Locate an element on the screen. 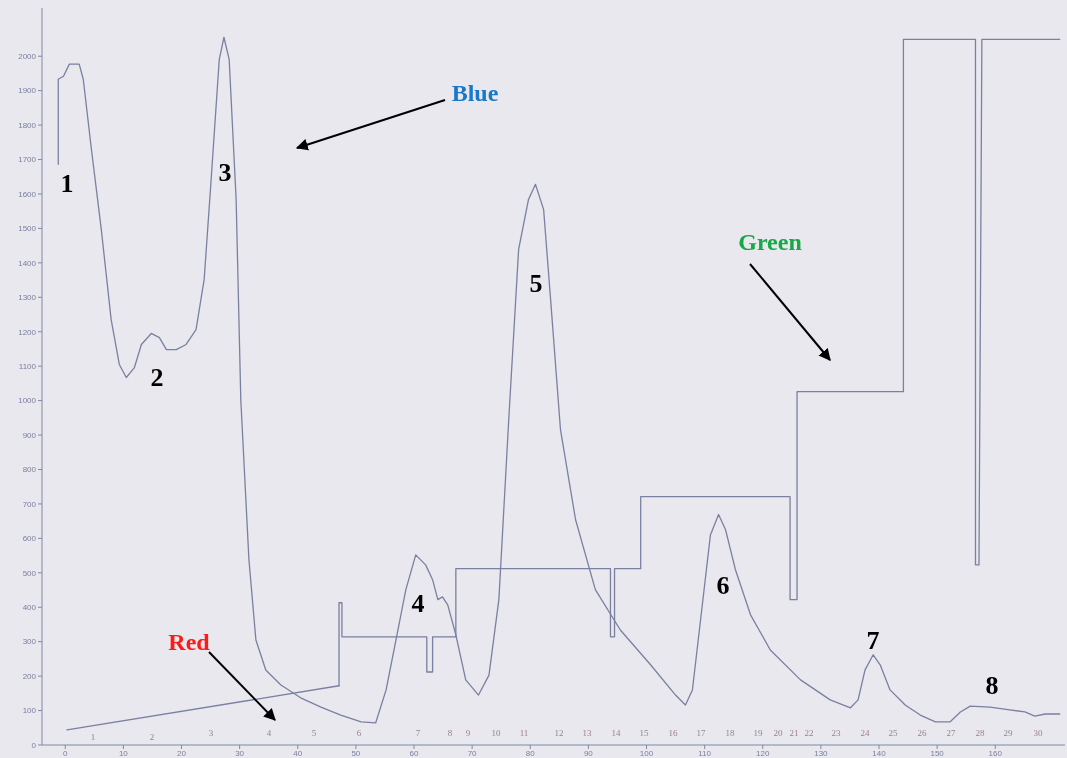  annotation: 19 is located at coordinates (758, 733).